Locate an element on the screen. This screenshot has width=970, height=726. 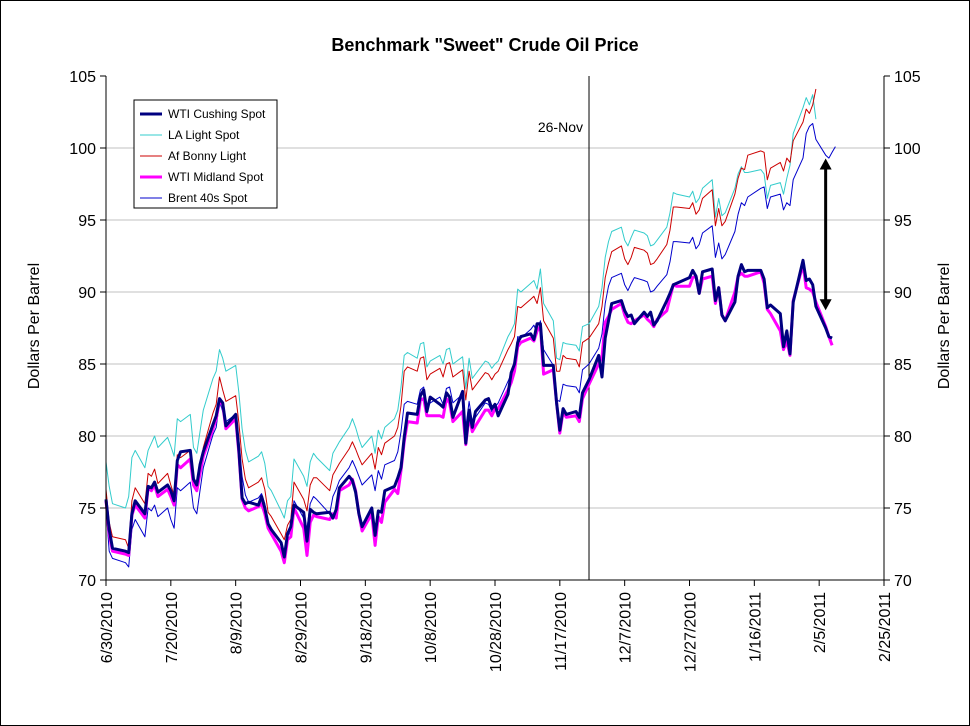
y-tick-label-left: 70 is located at coordinates (87, 581).